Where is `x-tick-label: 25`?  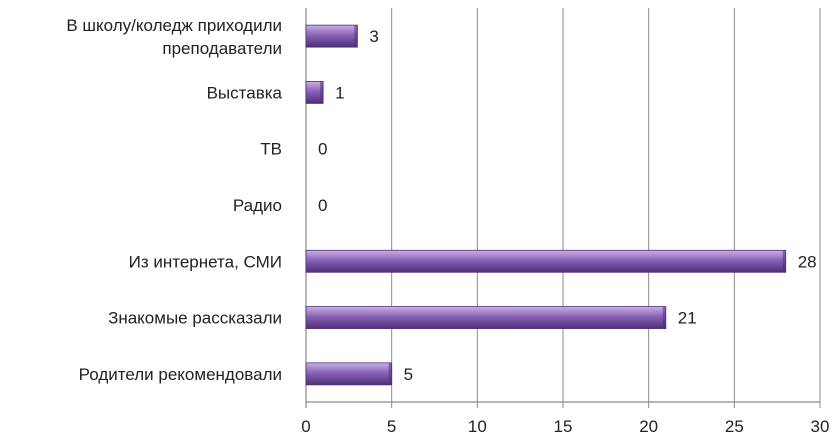 x-tick-label: 25 is located at coordinates (734, 426).